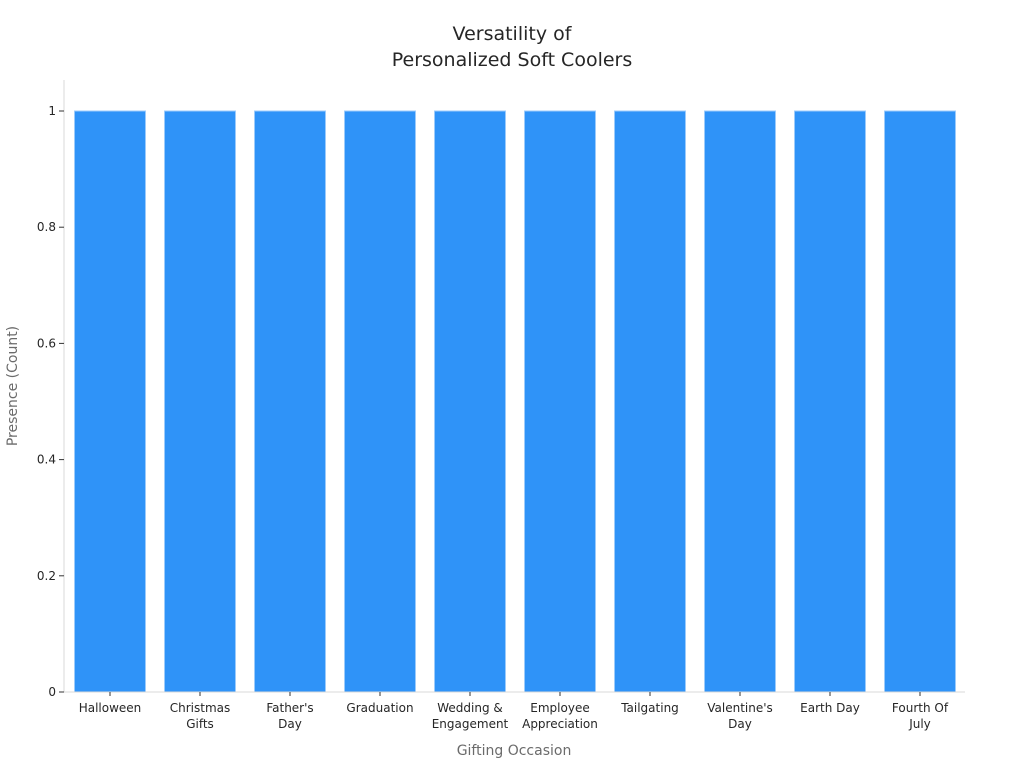 Image resolution: width=1024 pixels, height=768 pixels. Describe the element at coordinates (650, 401) in the screenshot. I see `bar-tailgating` at that location.